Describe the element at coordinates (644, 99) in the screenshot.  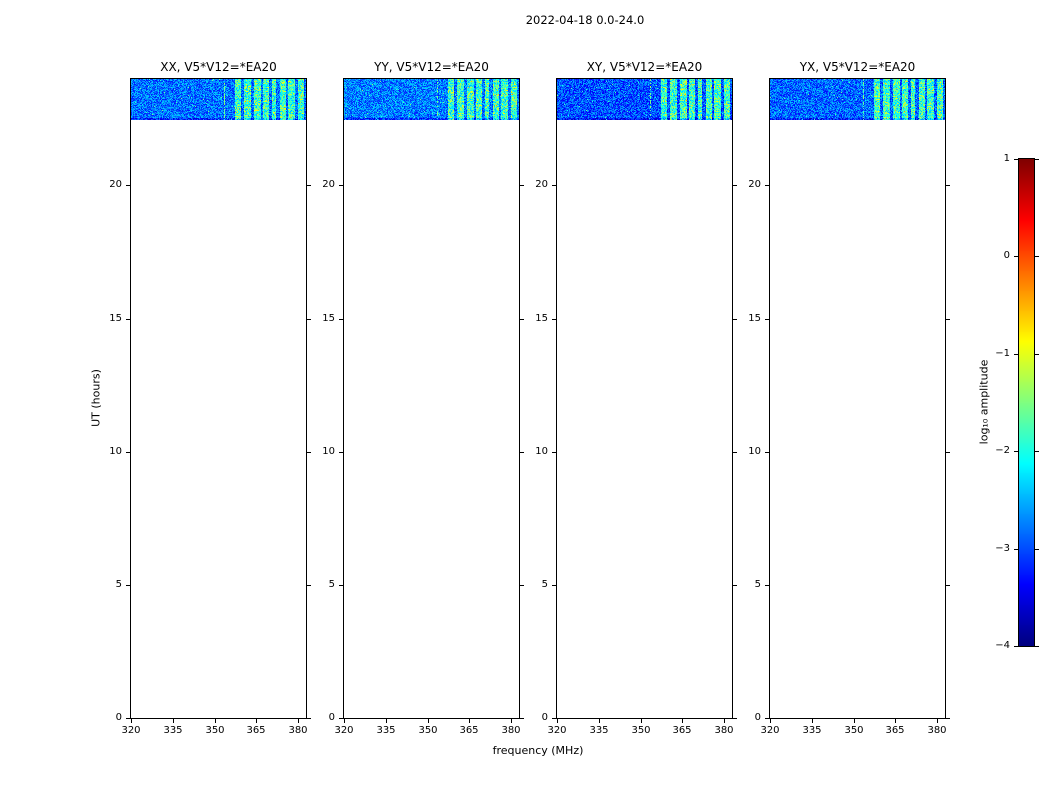
I see `data-band-xy` at that location.